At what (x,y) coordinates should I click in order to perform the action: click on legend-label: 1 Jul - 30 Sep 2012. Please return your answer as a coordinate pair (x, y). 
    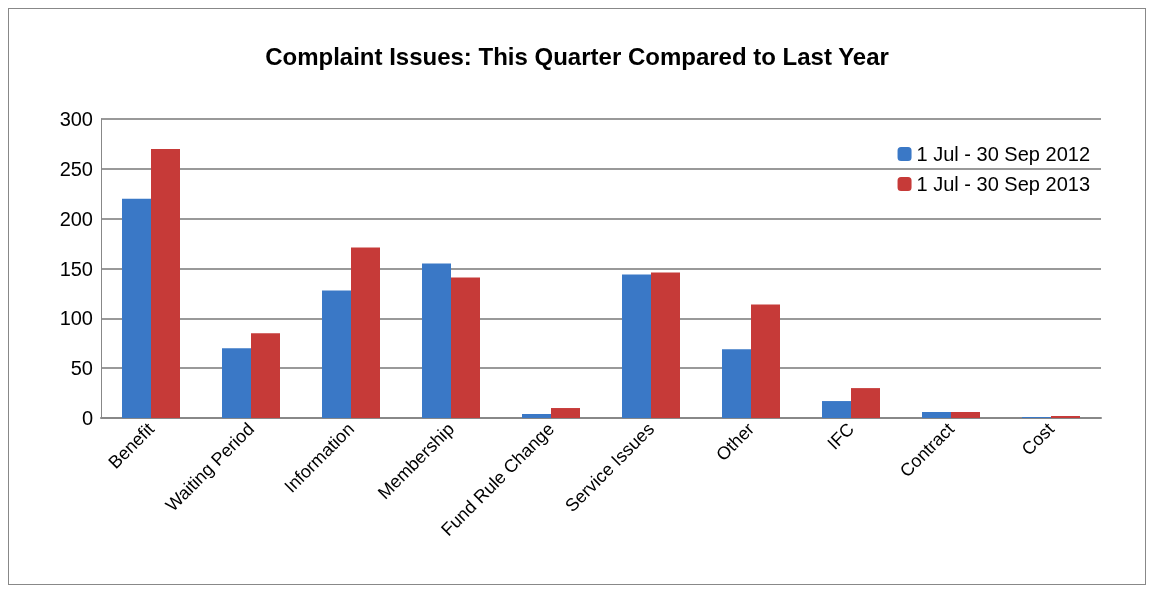
    Looking at the image, I should click on (1003, 154).